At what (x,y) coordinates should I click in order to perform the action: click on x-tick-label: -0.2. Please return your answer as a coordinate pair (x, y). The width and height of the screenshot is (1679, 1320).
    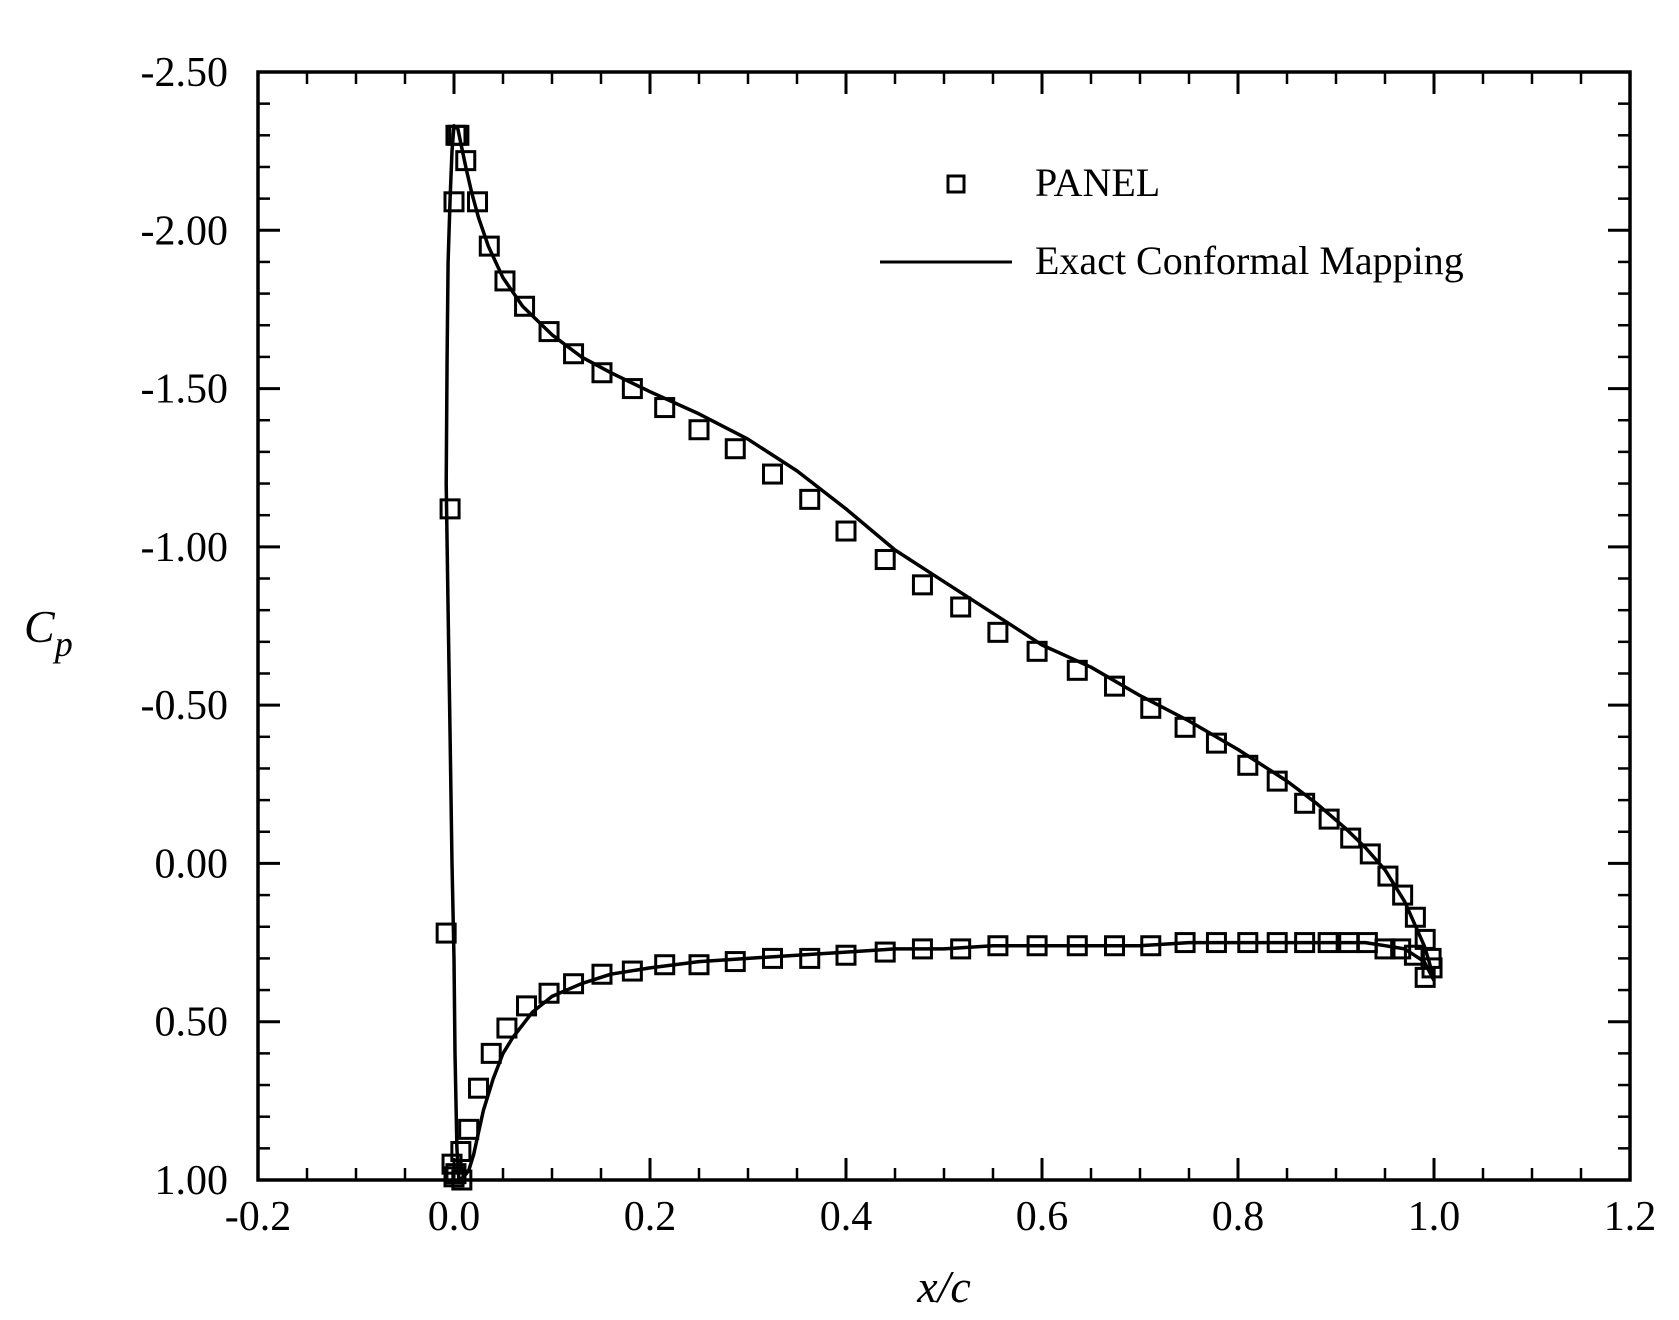
    Looking at the image, I should click on (258, 1217).